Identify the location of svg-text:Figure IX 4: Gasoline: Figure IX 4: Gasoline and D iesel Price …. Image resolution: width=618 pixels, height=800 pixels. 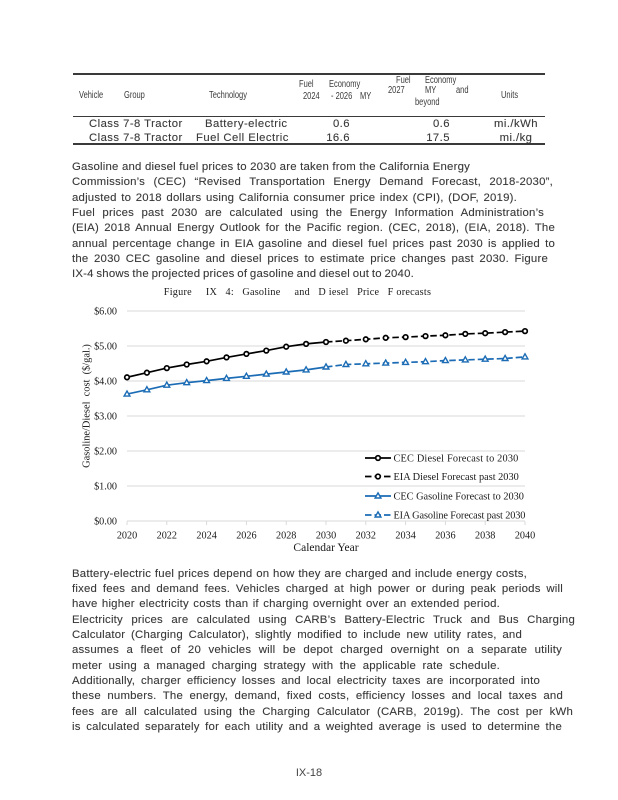
(297, 292).